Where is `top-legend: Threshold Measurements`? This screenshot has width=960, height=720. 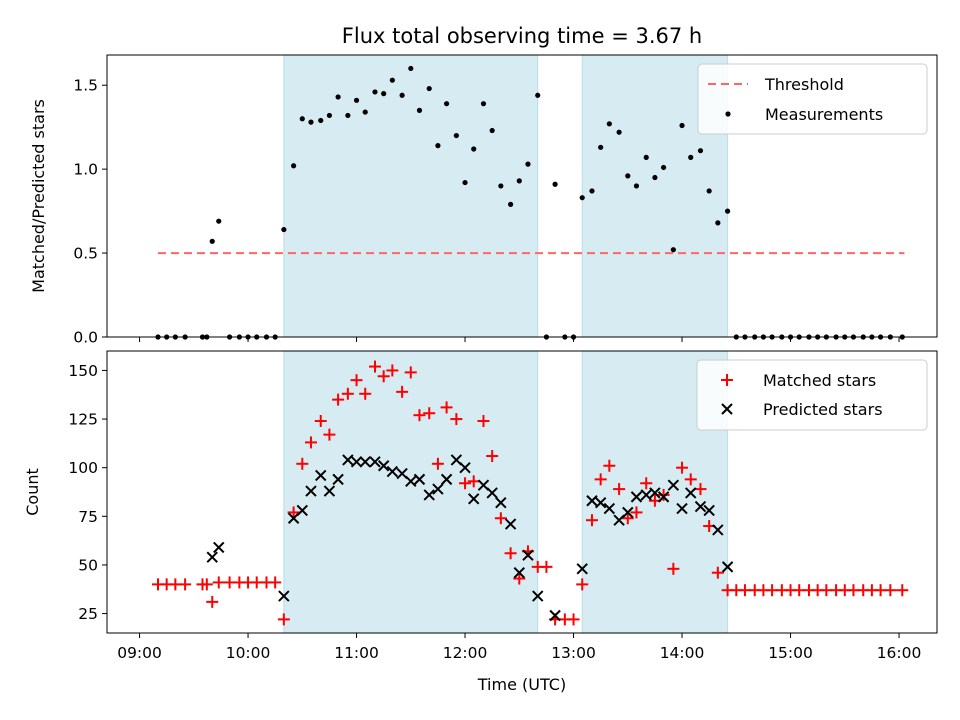 top-legend: Threshold Measurements is located at coordinates (812, 99).